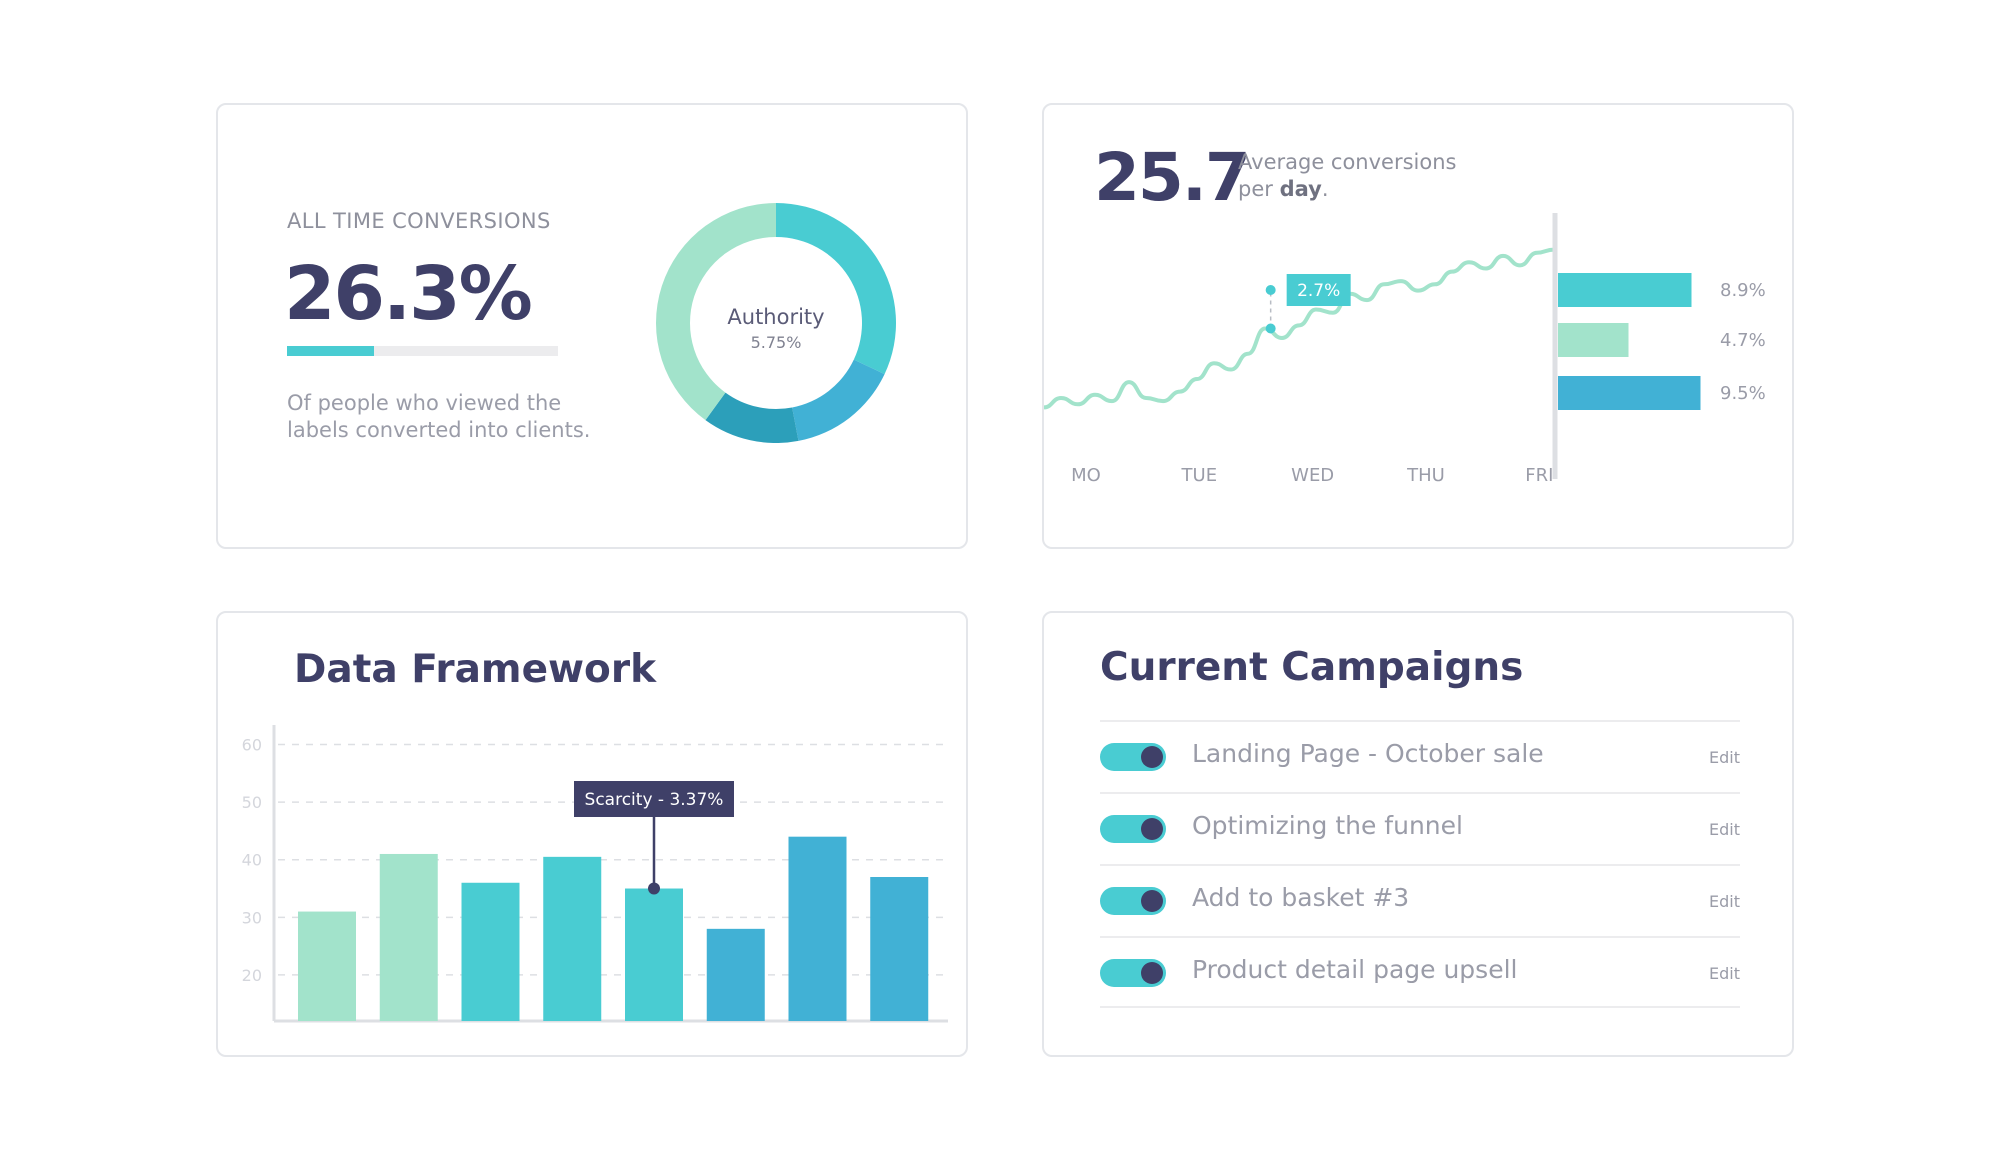  What do you see at coordinates (252, 917) in the screenshot?
I see `y-tick-label: 30` at bounding box center [252, 917].